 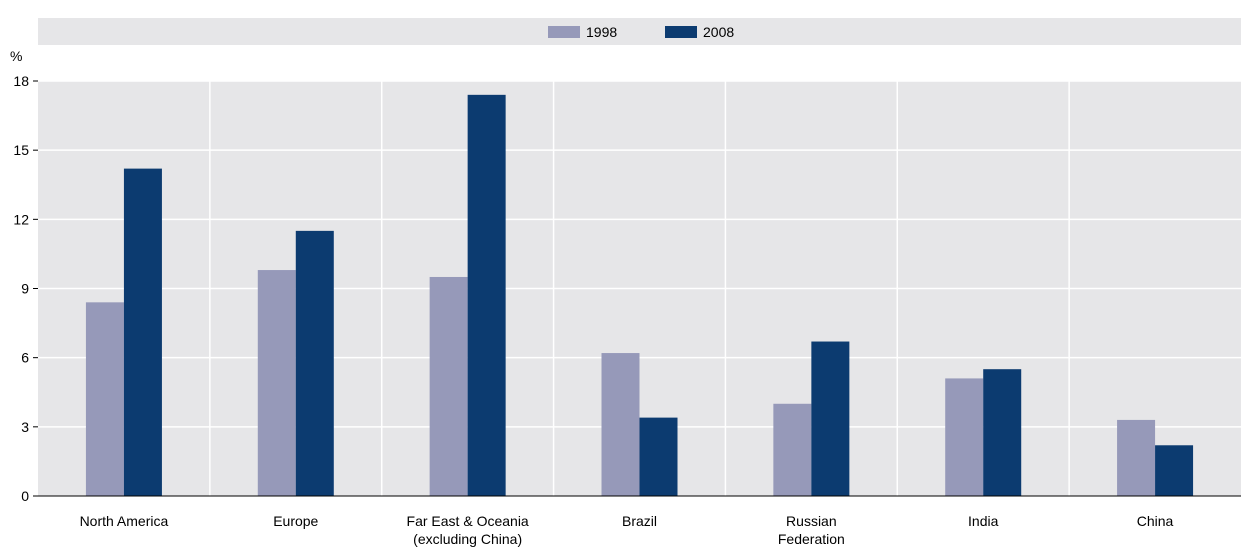 I want to click on legend-swatch-2008, so click(x=681, y=32).